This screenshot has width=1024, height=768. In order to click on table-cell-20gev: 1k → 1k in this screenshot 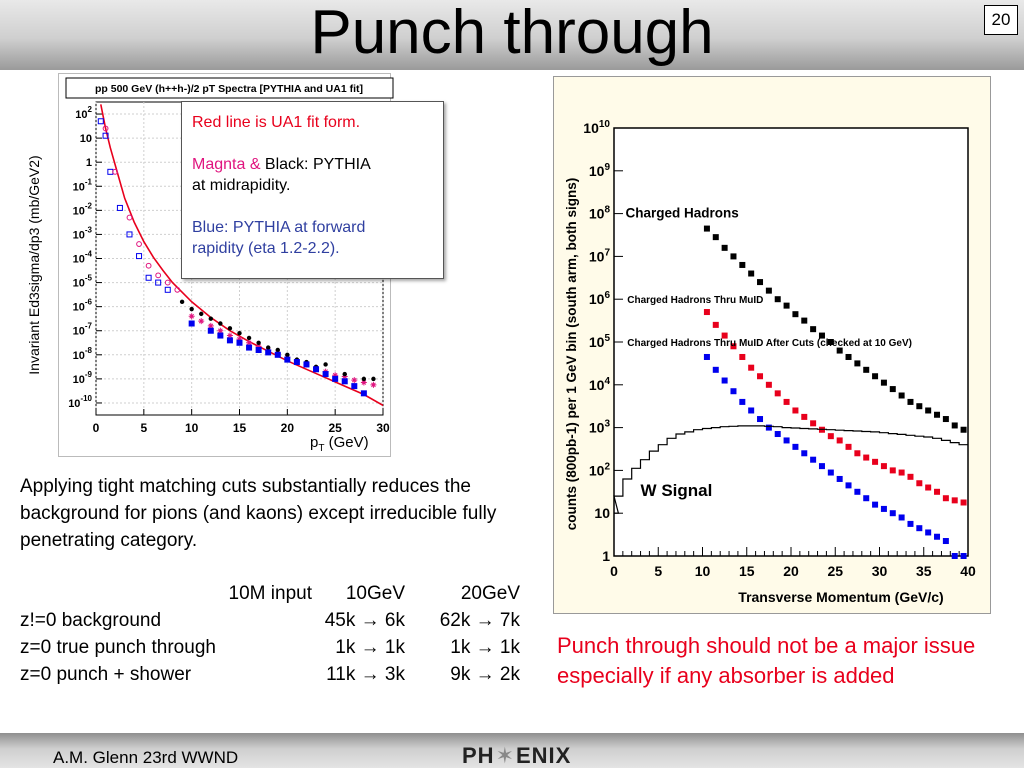, I will do `click(485, 647)`.